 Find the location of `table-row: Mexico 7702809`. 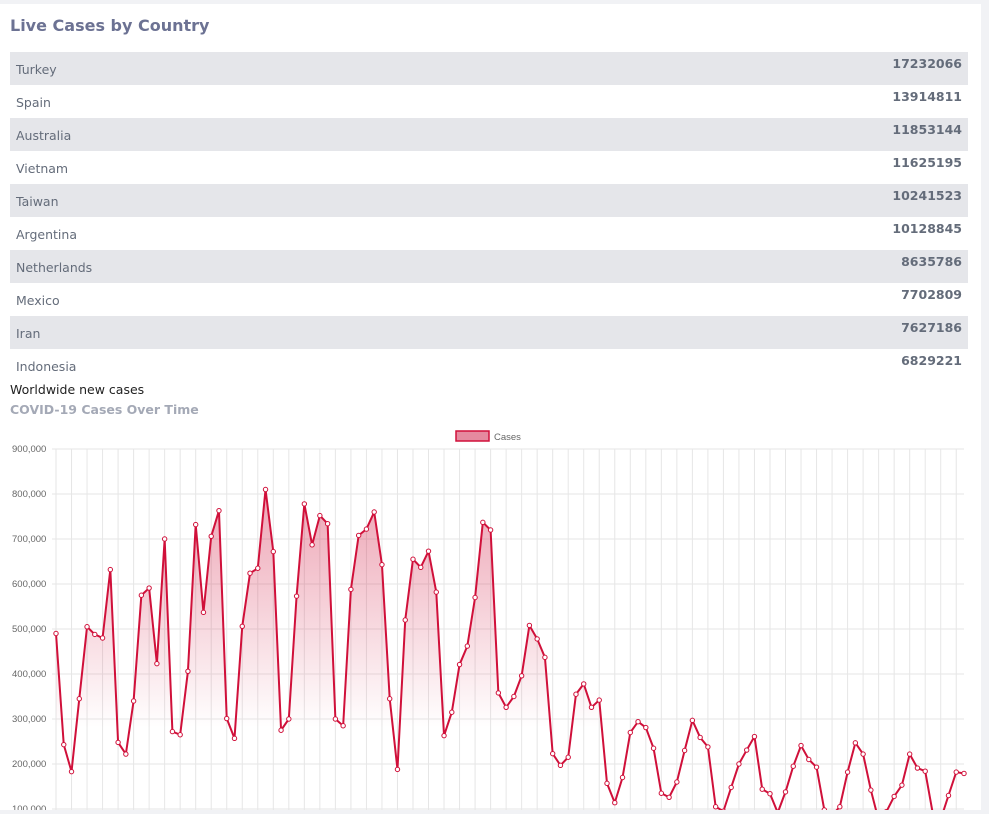

table-row: Mexico 7702809 is located at coordinates (489, 299).